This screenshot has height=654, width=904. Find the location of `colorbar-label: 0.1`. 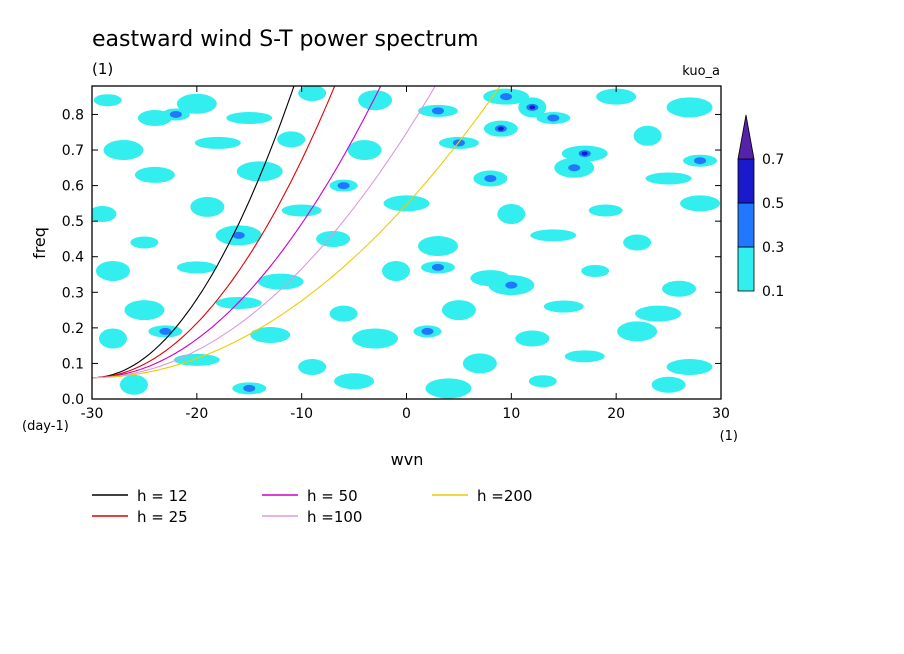

colorbar-label: 0.1 is located at coordinates (773, 292).